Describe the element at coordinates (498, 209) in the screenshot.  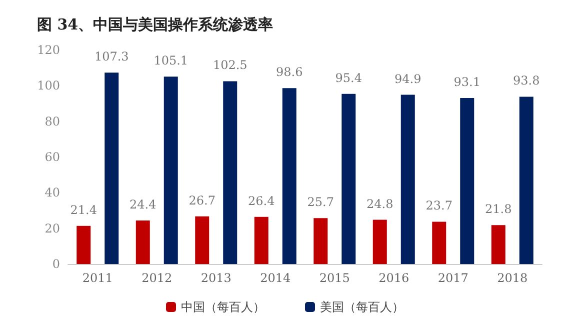
I see `data-label: 21.8` at that location.